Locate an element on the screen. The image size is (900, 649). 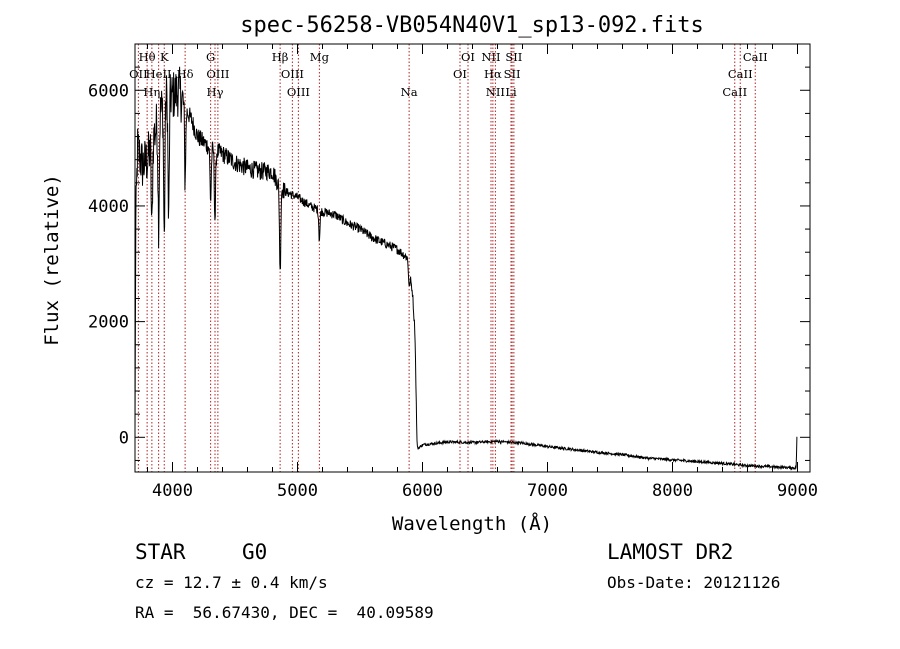
spectral-line-label: Li is located at coordinates (511, 92).